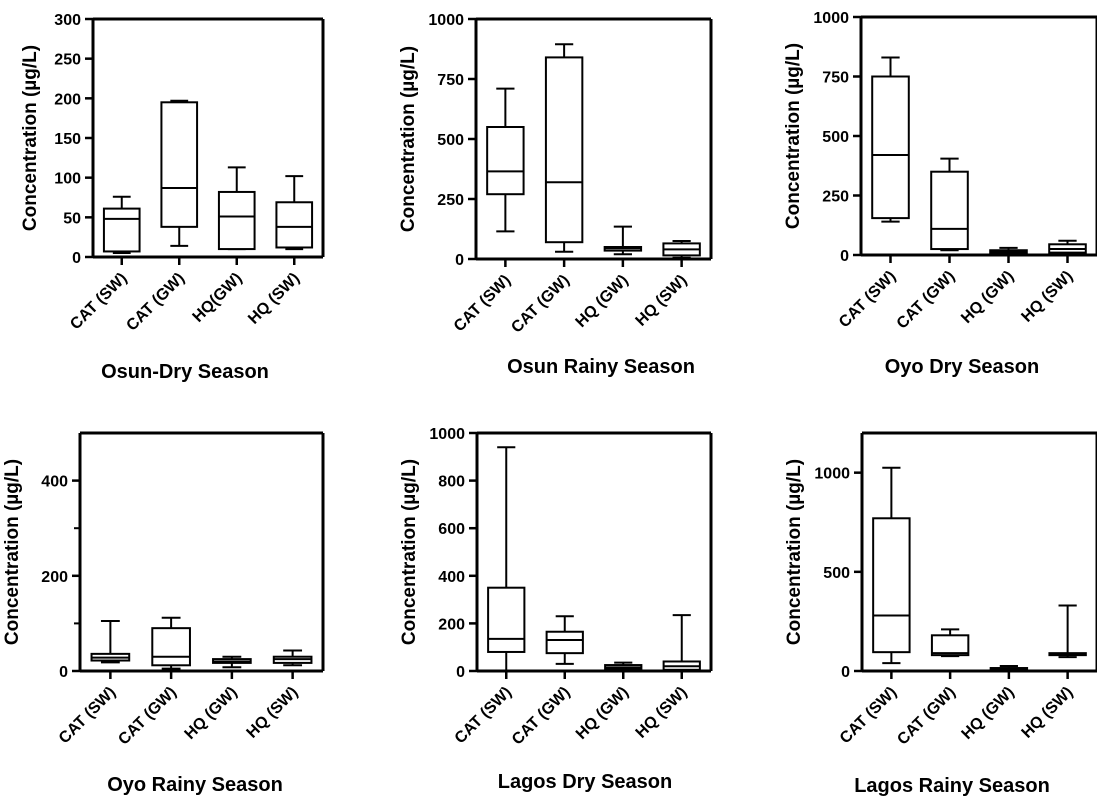  What do you see at coordinates (67, 20) in the screenshot?
I see `y-tick-label: 300` at bounding box center [67, 20].